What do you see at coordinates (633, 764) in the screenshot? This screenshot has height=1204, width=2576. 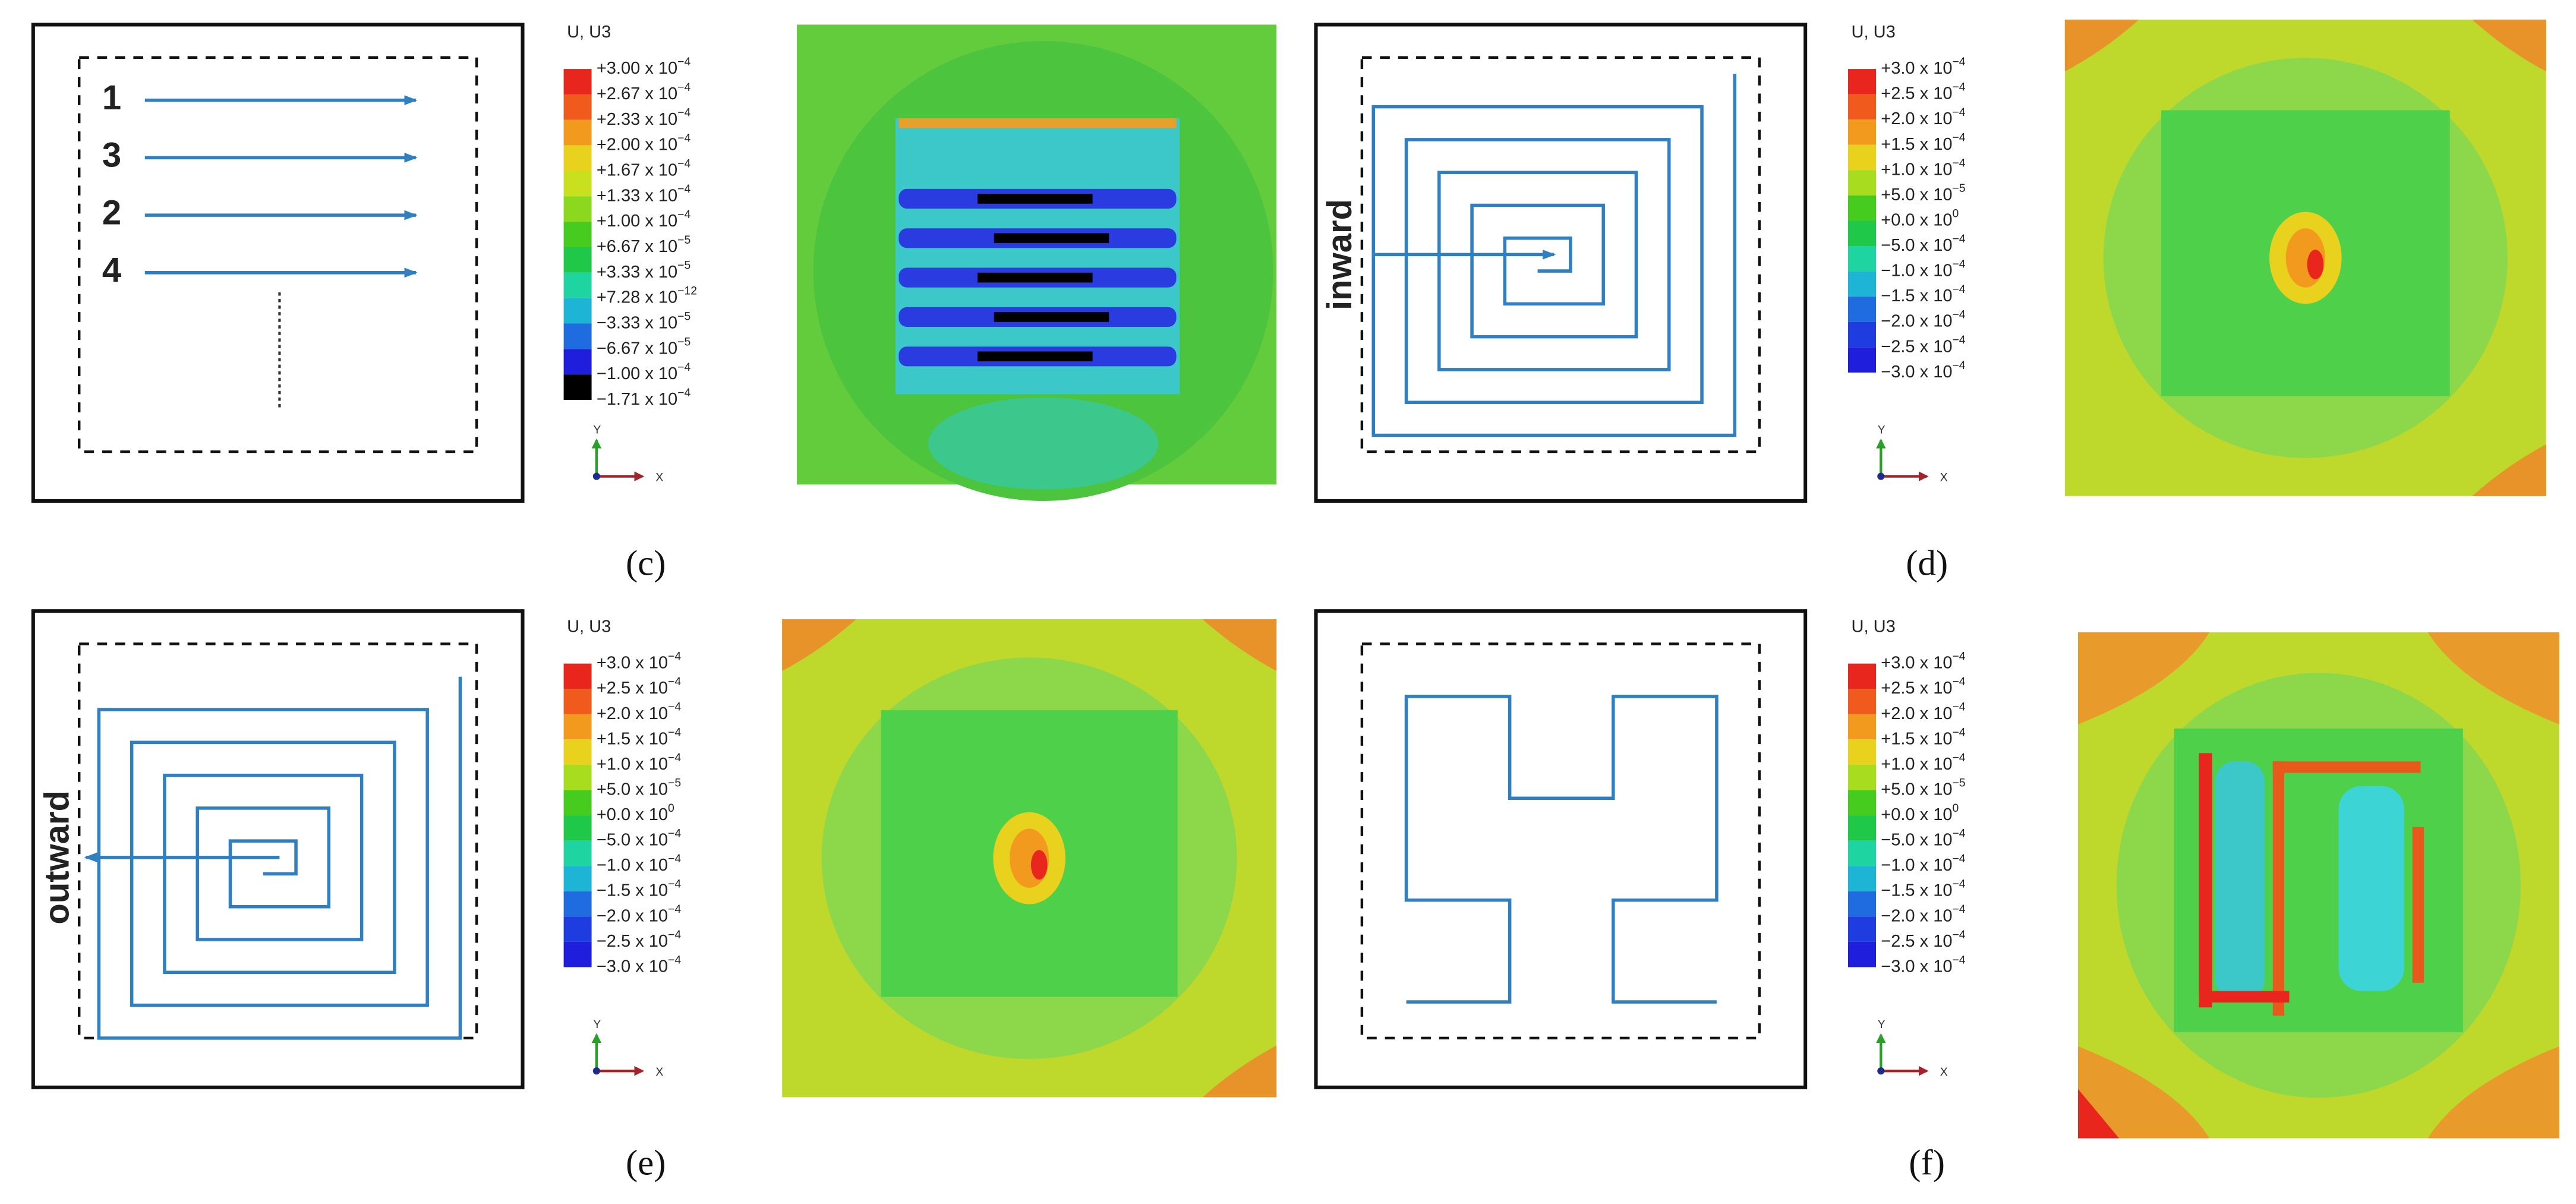 I see `legend-mantissa: +1.0 x 10` at bounding box center [633, 764].